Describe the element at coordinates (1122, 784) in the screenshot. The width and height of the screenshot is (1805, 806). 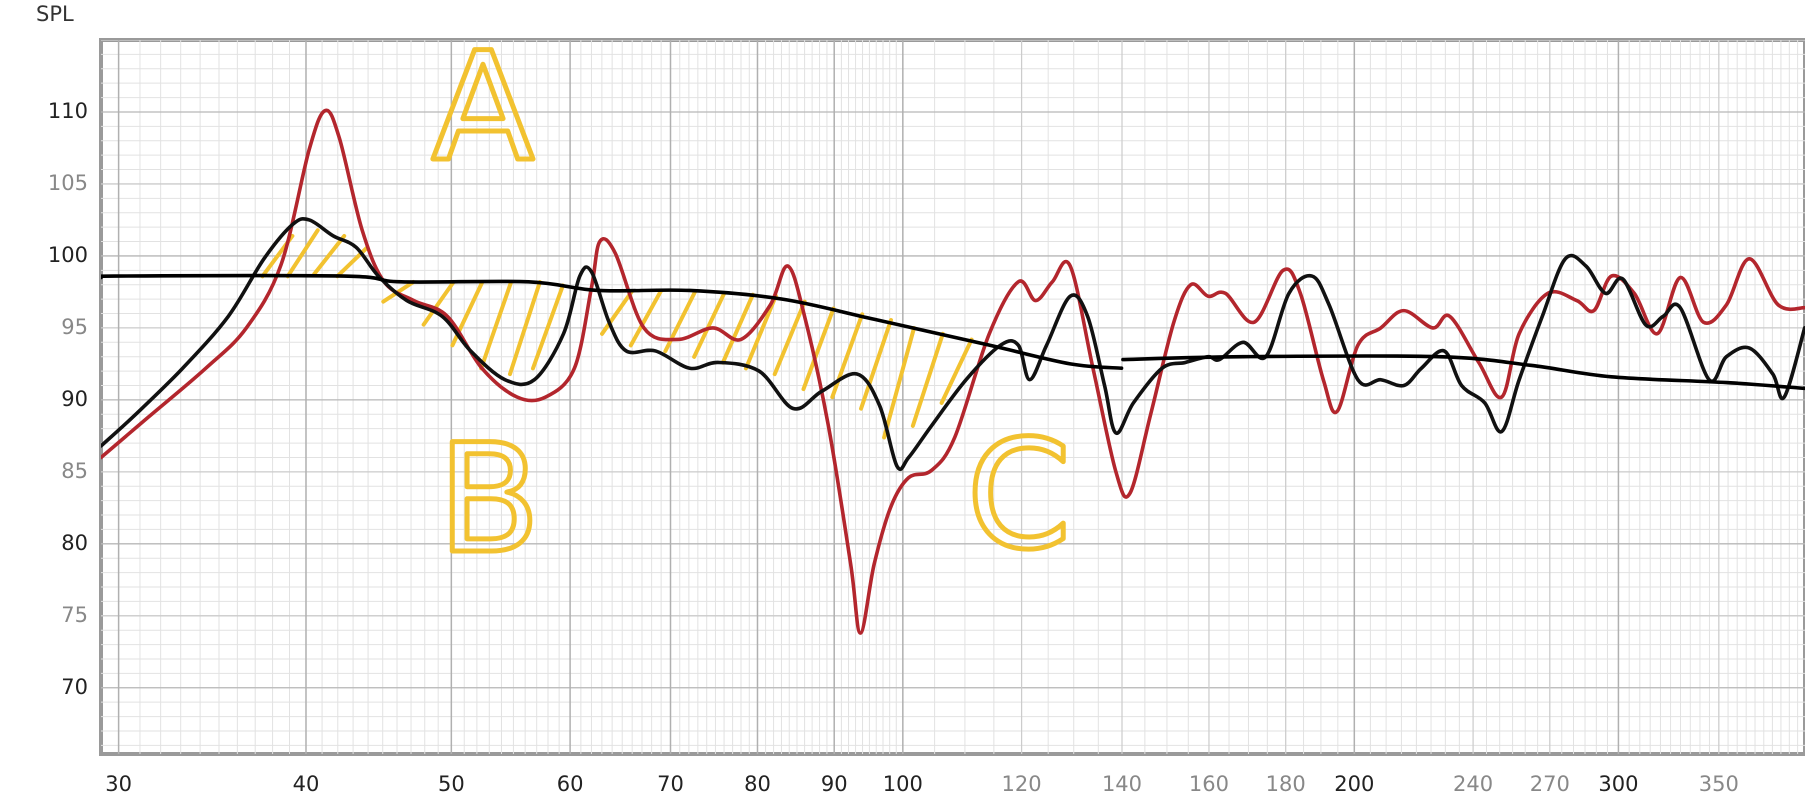
I see `x-tick-label: 140` at that location.